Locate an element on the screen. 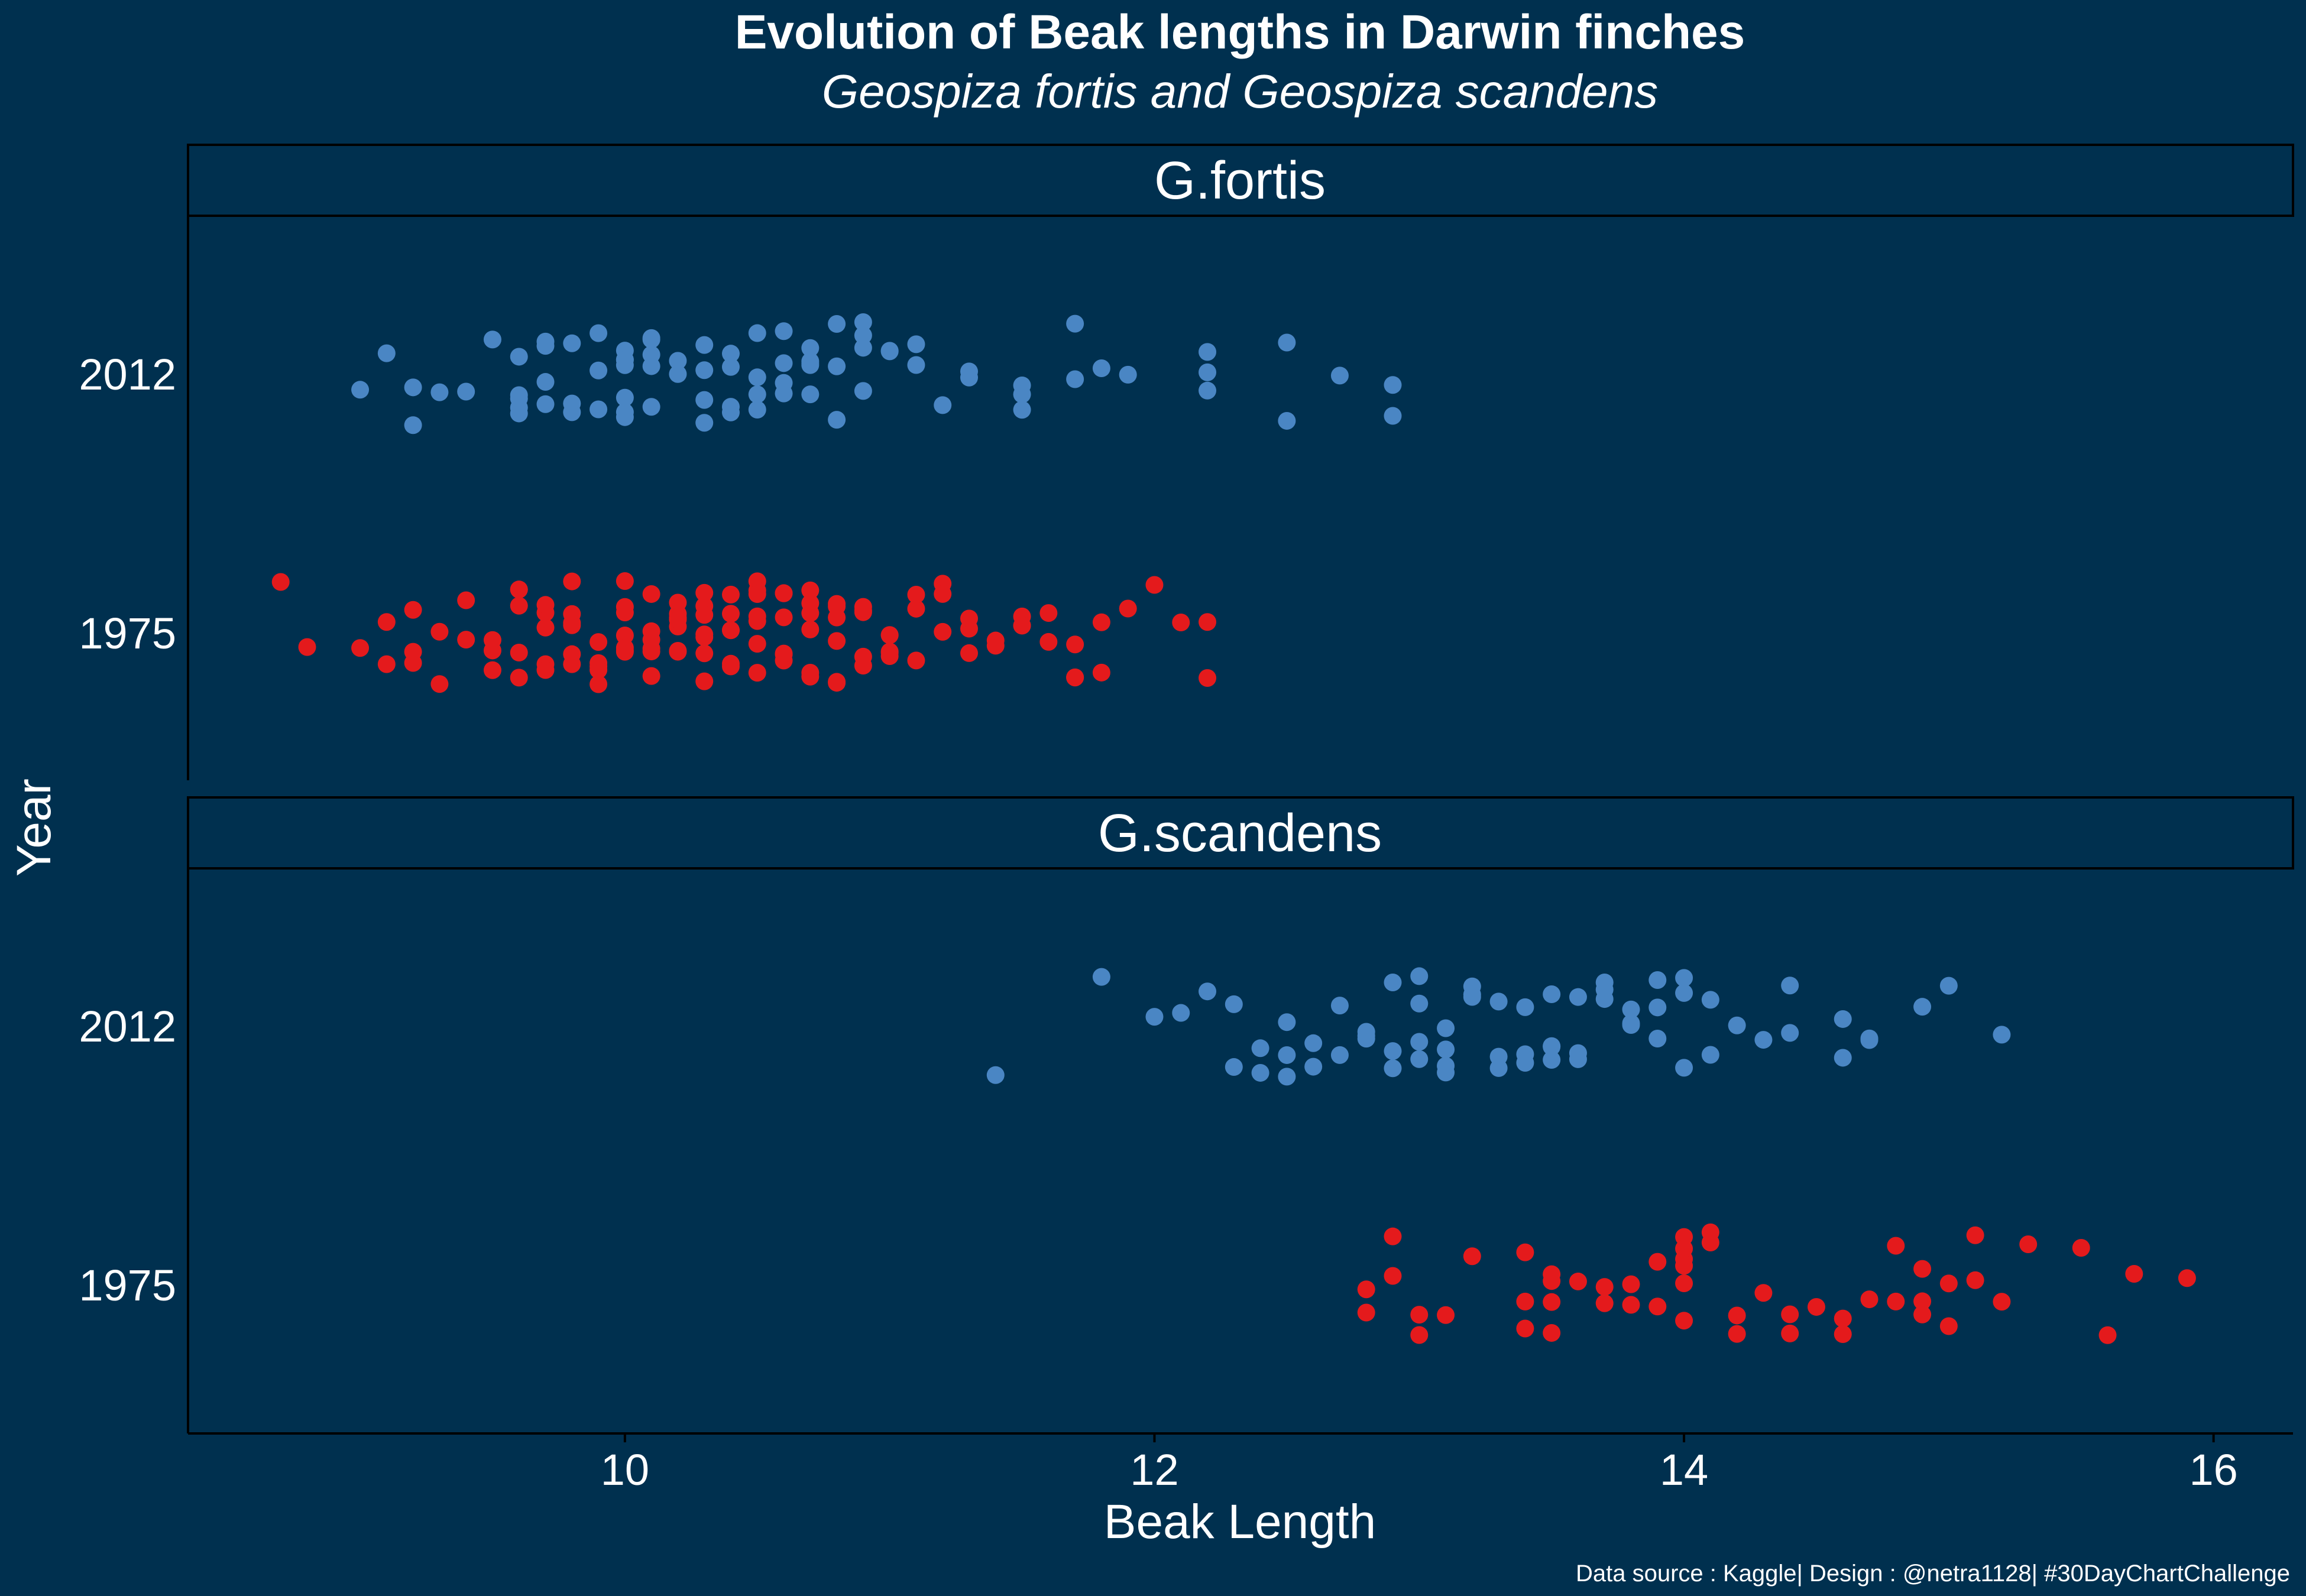  y-tick-label-fortis-2012: 2012 is located at coordinates (127, 375).